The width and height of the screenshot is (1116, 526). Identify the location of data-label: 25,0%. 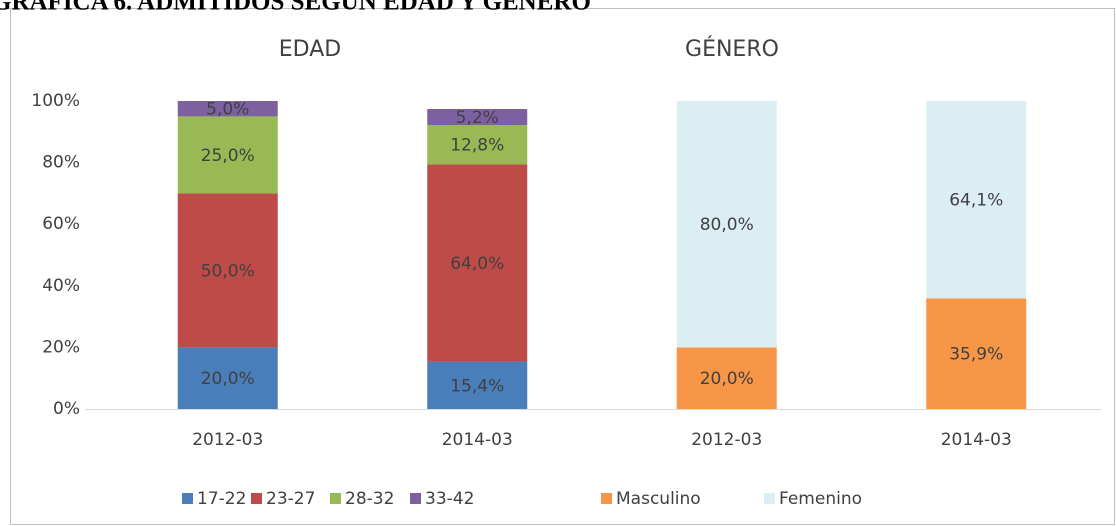
(228, 156).